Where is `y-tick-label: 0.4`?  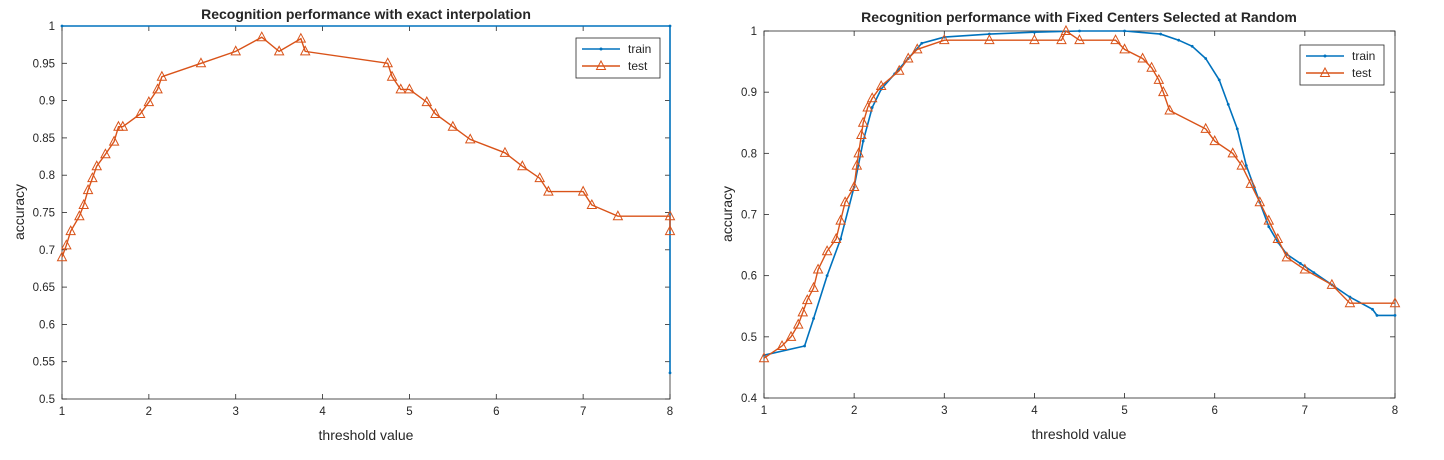
y-tick-label: 0.4 is located at coordinates (749, 399).